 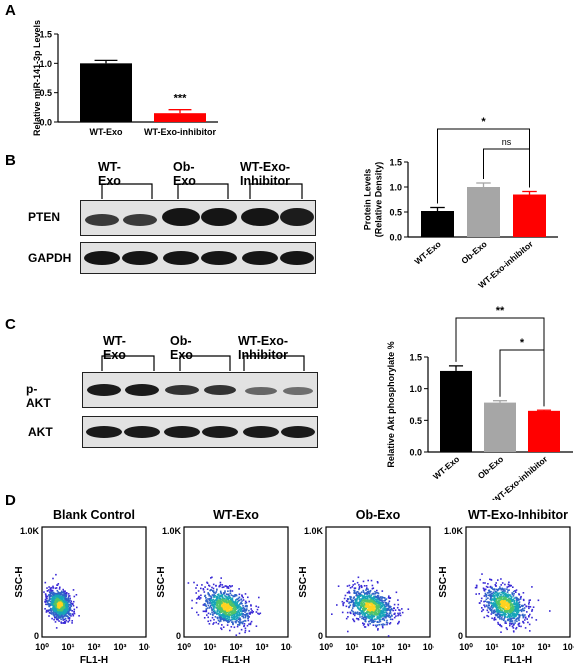 I want to click on chart-a-ytick-label: 1.5, so click(x=45, y=35).